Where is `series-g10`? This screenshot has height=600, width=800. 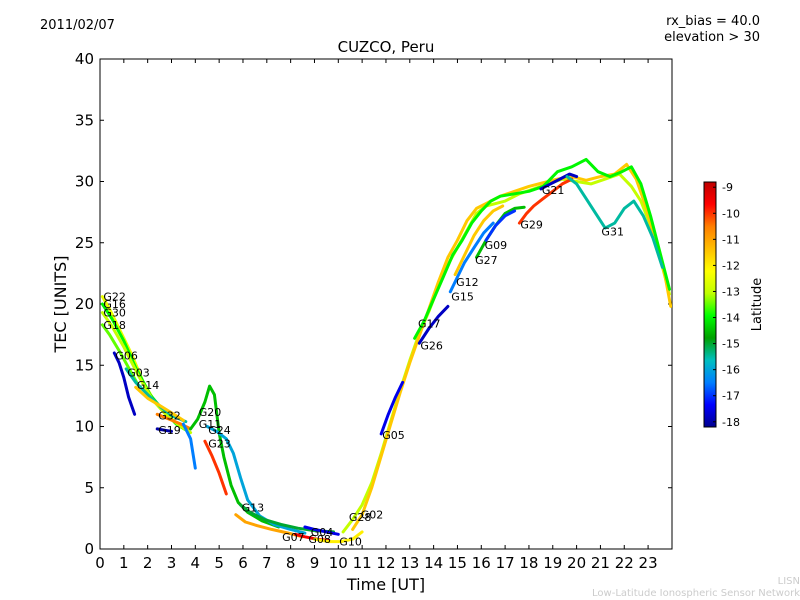 series-g10 is located at coordinates (338, 537).